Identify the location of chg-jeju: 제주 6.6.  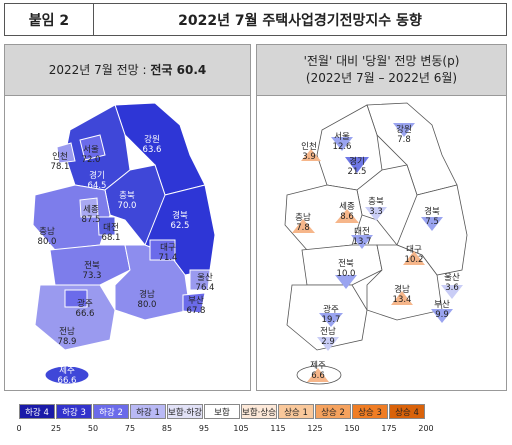
(318, 371).